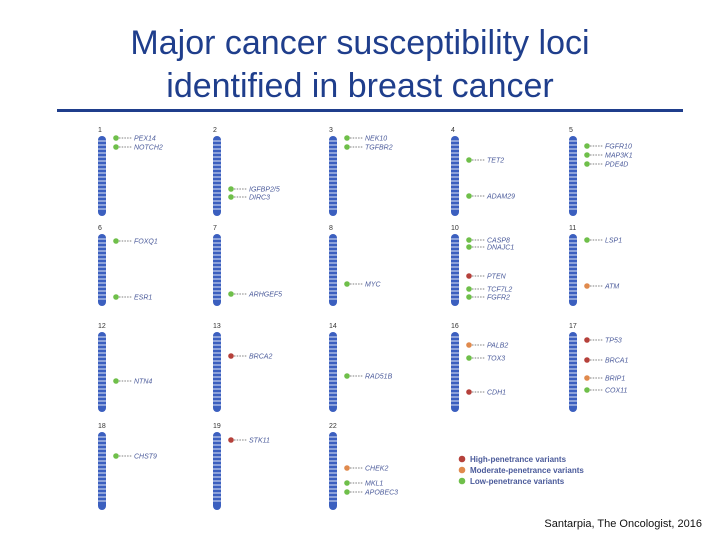 Image resolution: width=720 pixels, height=540 pixels. I want to click on chromosome-label: 13, so click(217, 326).